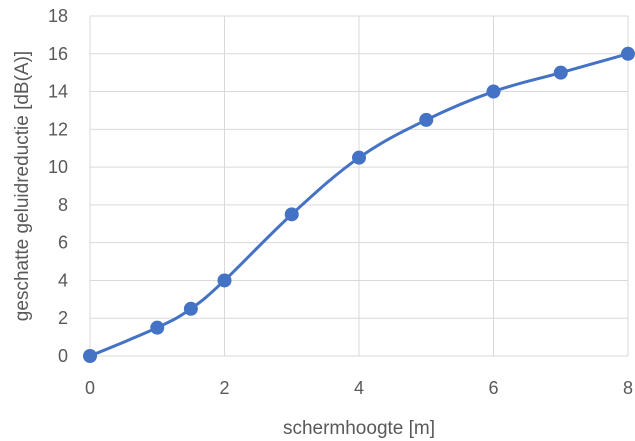 The height and width of the screenshot is (441, 635). I want to click on x-tick-label: 0, so click(90, 388).